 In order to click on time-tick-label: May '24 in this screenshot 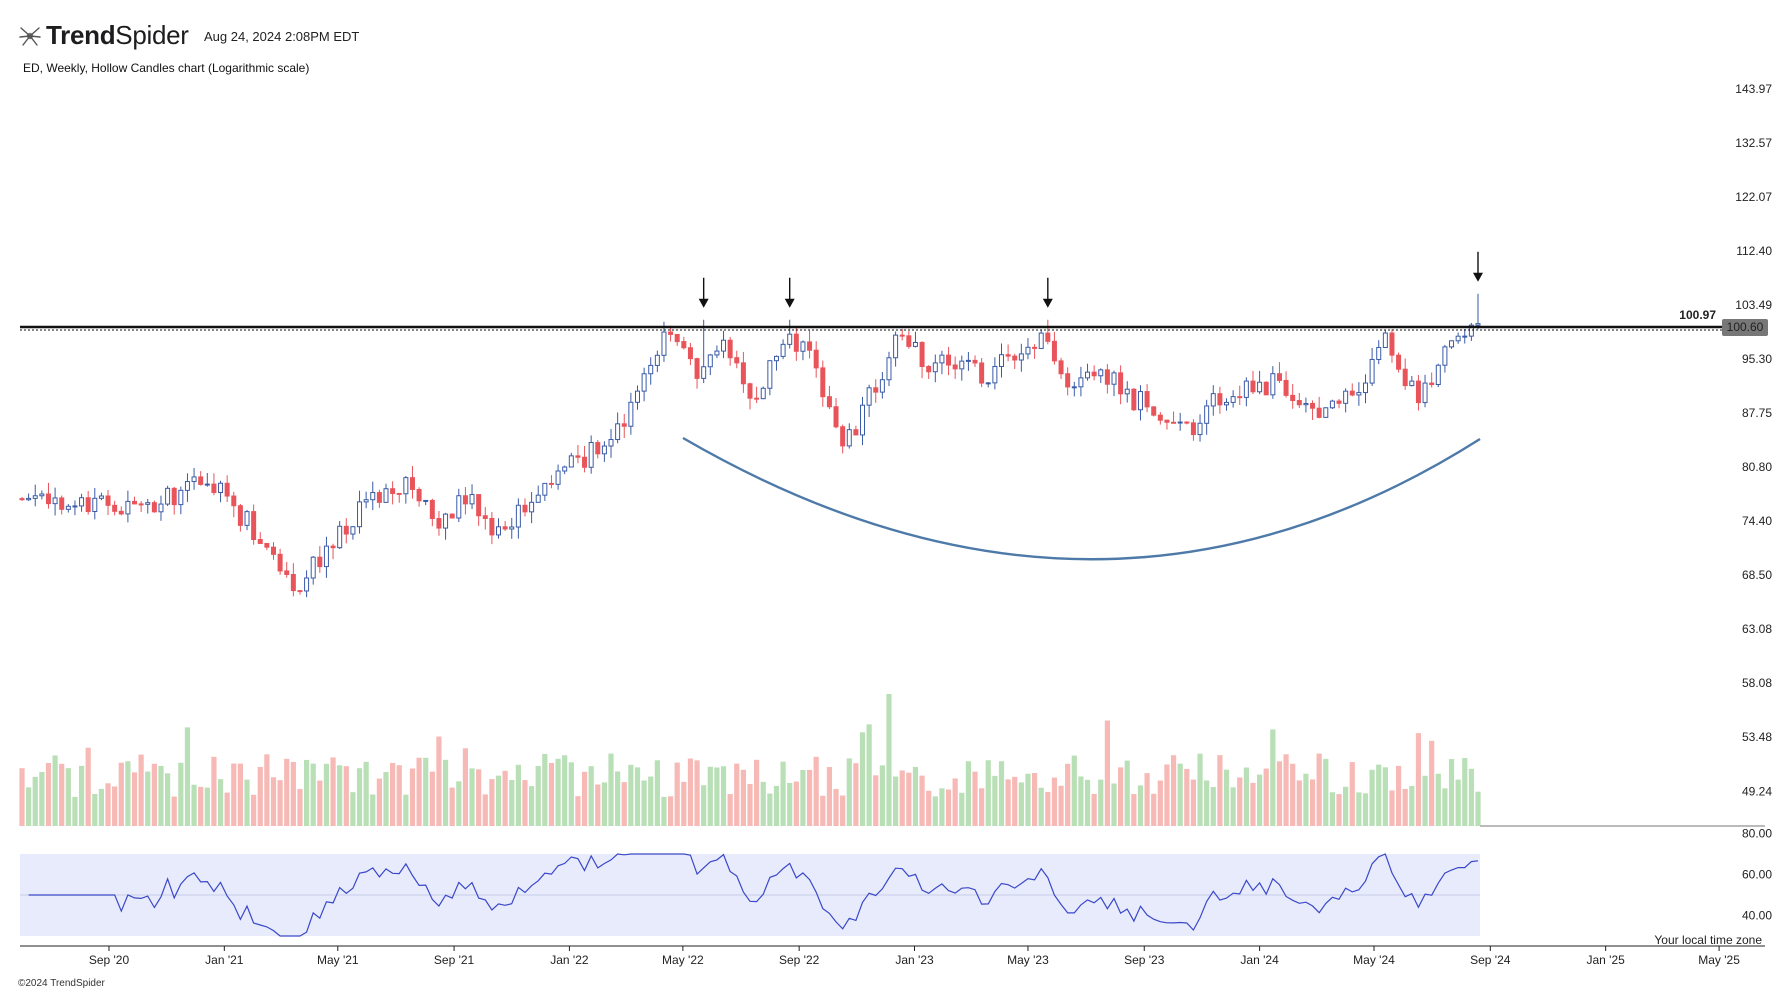, I will do `click(1374, 960)`.